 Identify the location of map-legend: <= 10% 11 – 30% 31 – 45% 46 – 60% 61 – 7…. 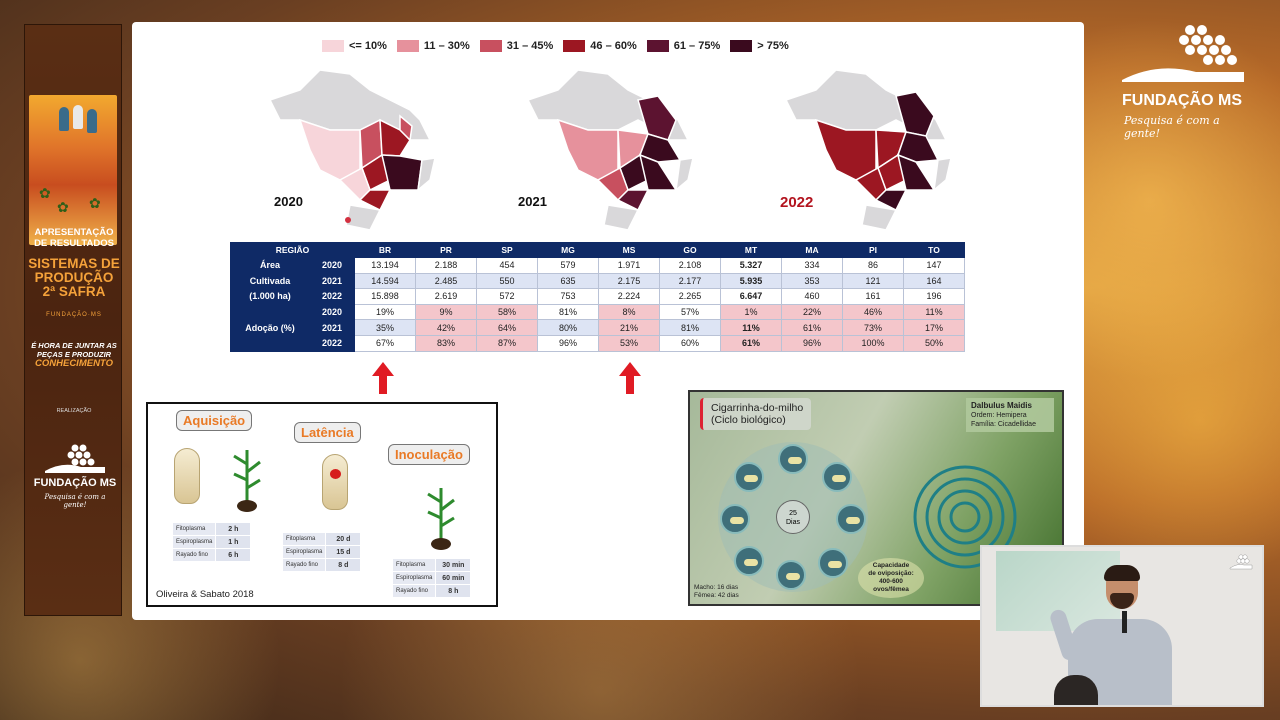
(555, 46).